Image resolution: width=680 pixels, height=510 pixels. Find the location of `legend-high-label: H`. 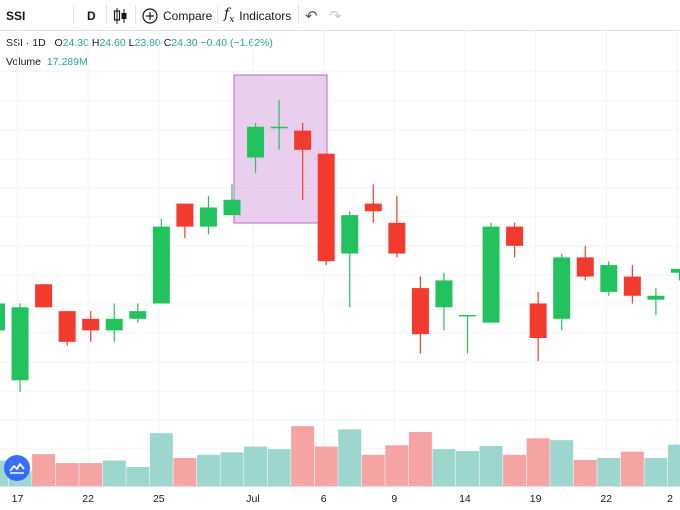

legend-high-label: H is located at coordinates (95, 43).